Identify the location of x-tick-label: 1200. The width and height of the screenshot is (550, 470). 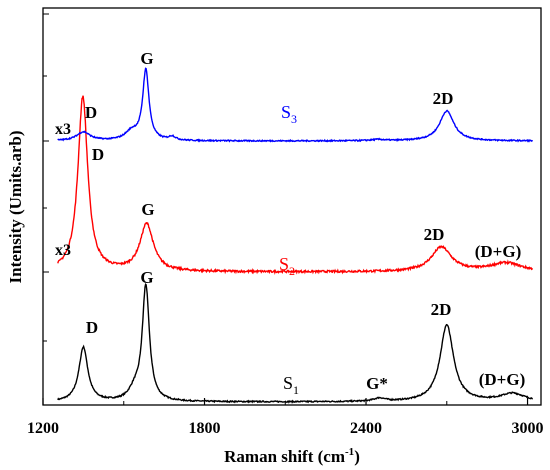
(43, 428).